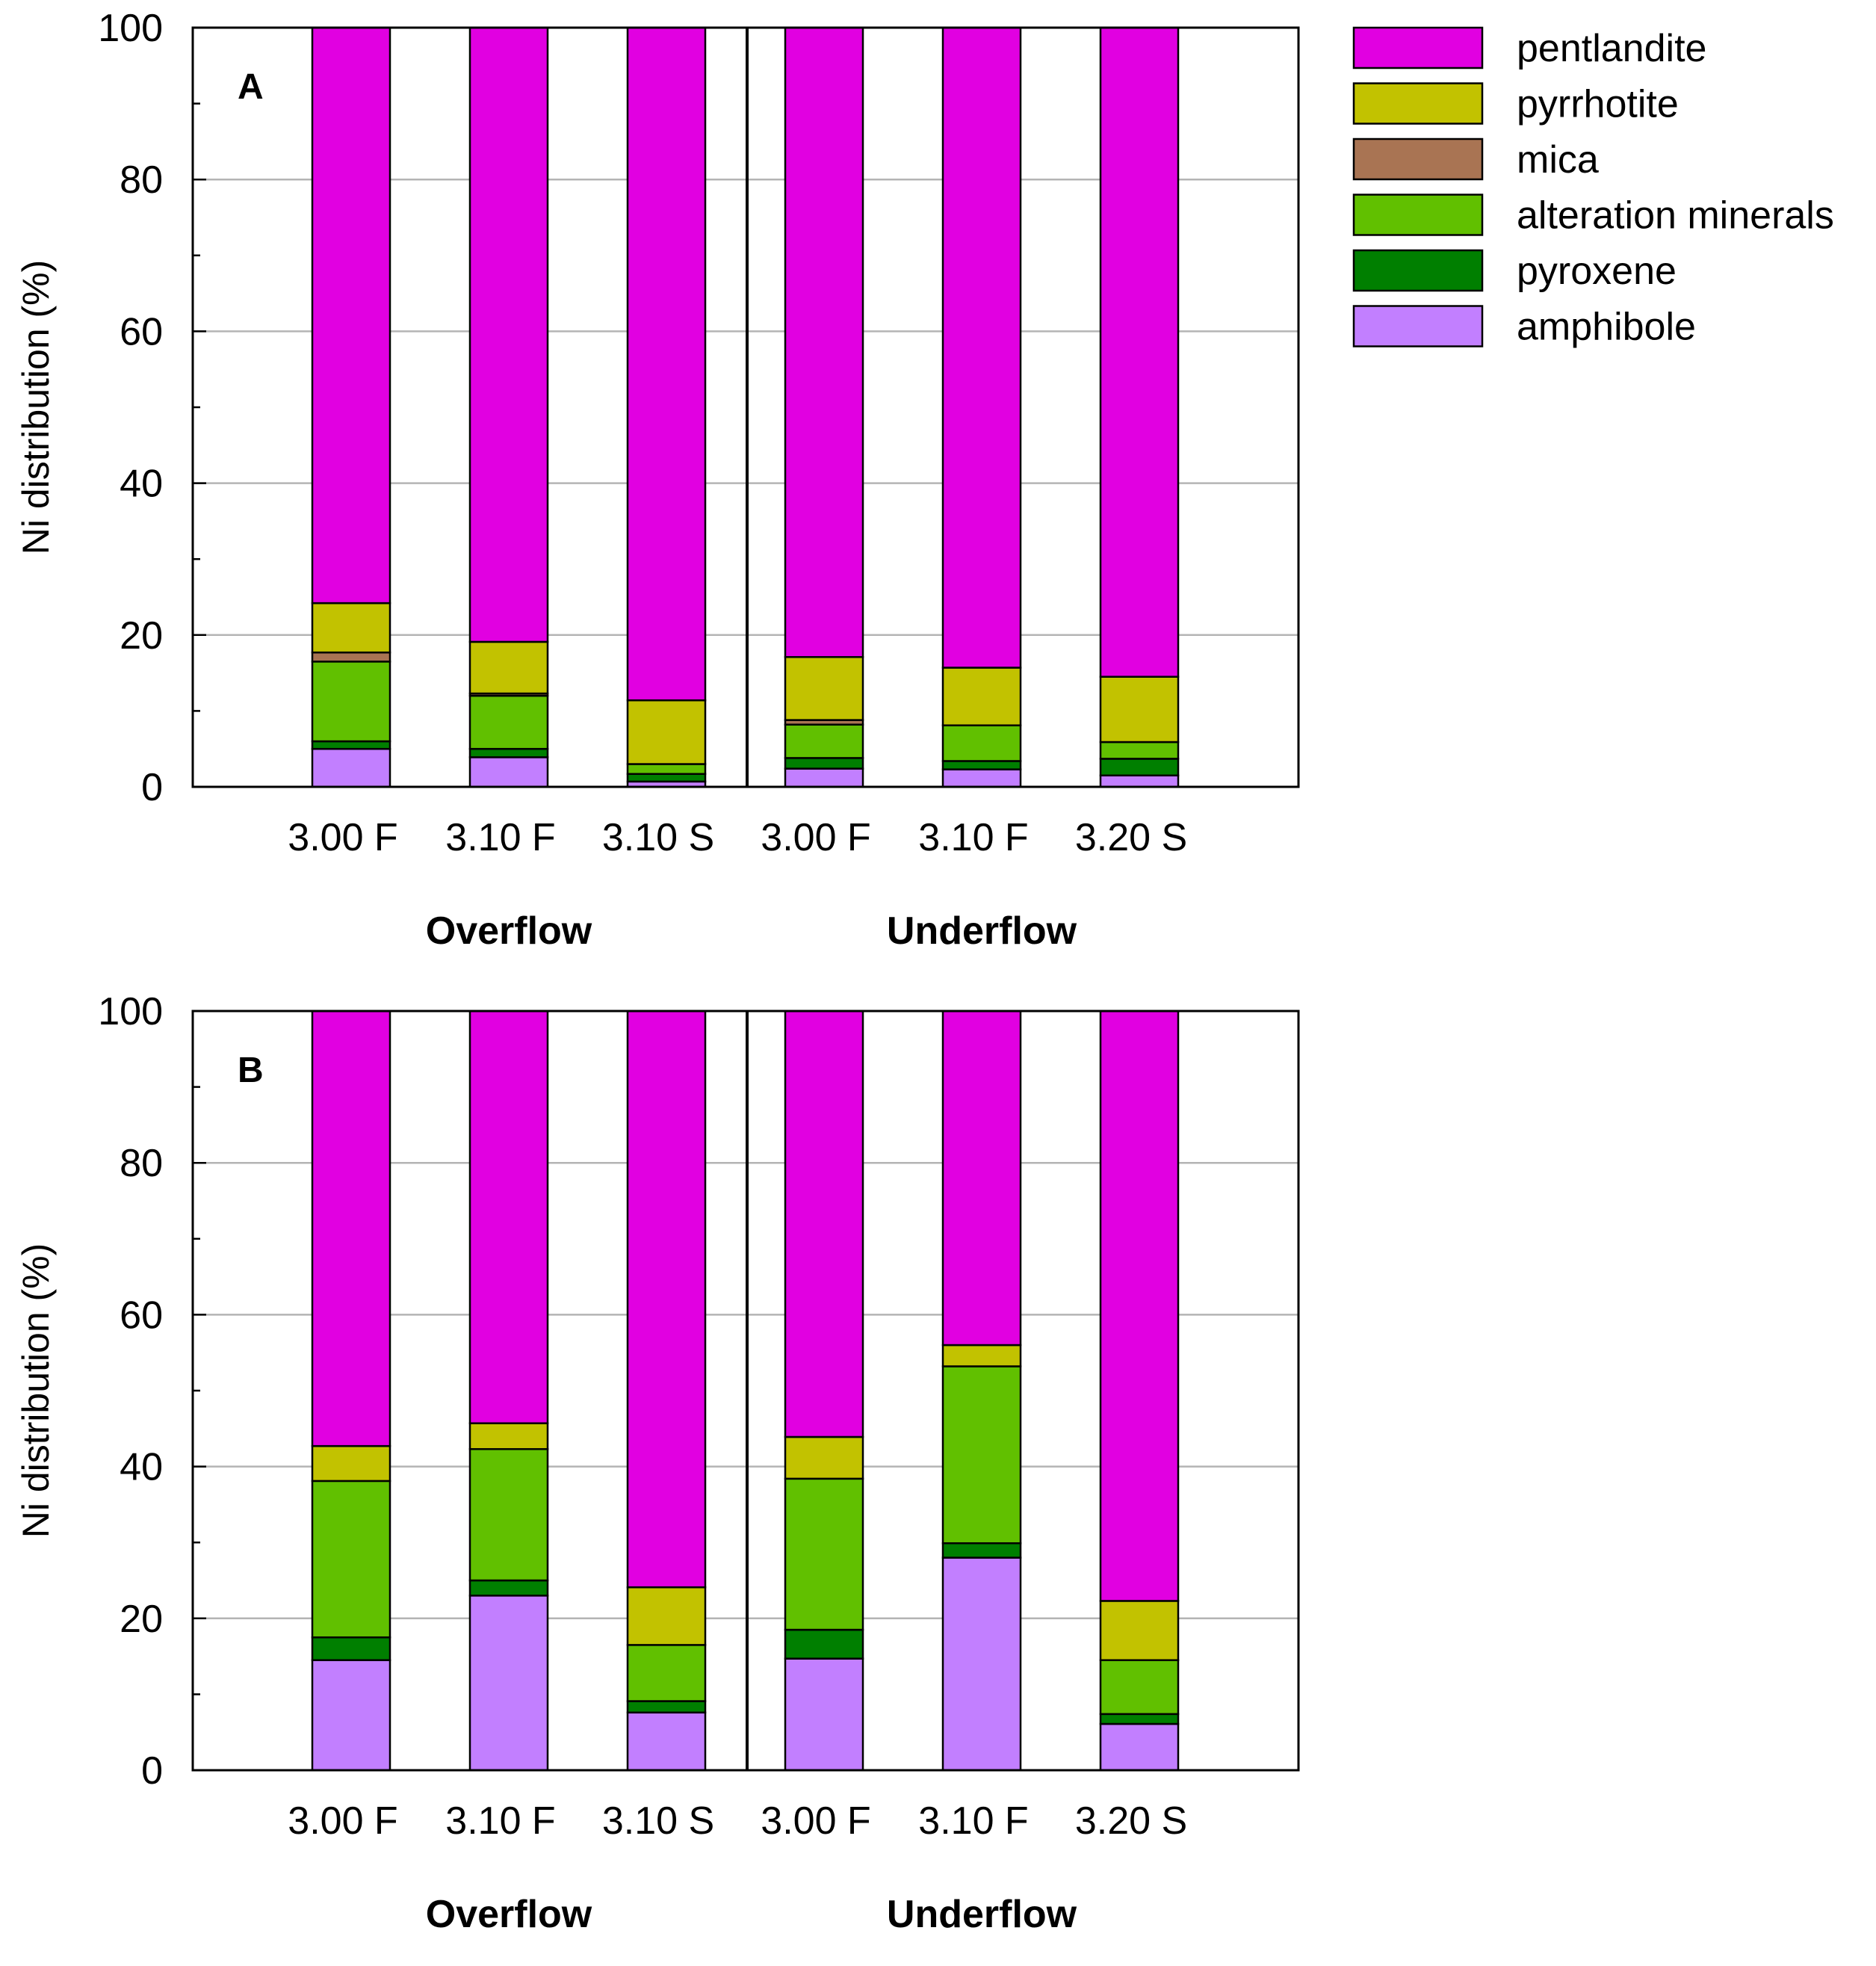 The image size is (1876, 1966). What do you see at coordinates (1515, 104) in the screenshot?
I see `legend-item-pyrrhotite: pyrrhotite` at bounding box center [1515, 104].